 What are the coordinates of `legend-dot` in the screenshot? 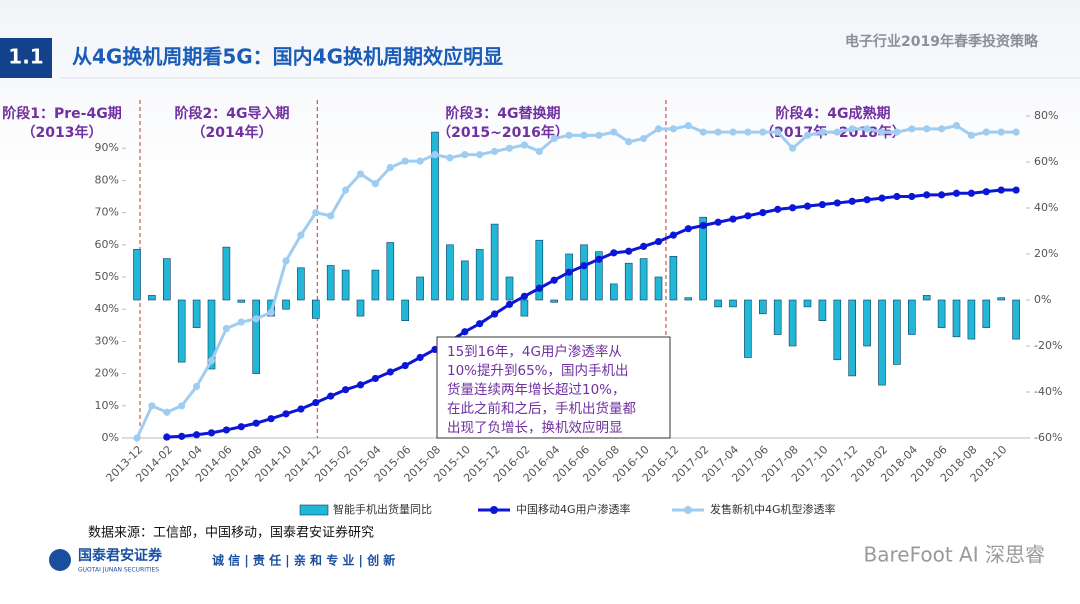 It's located at (688, 510).